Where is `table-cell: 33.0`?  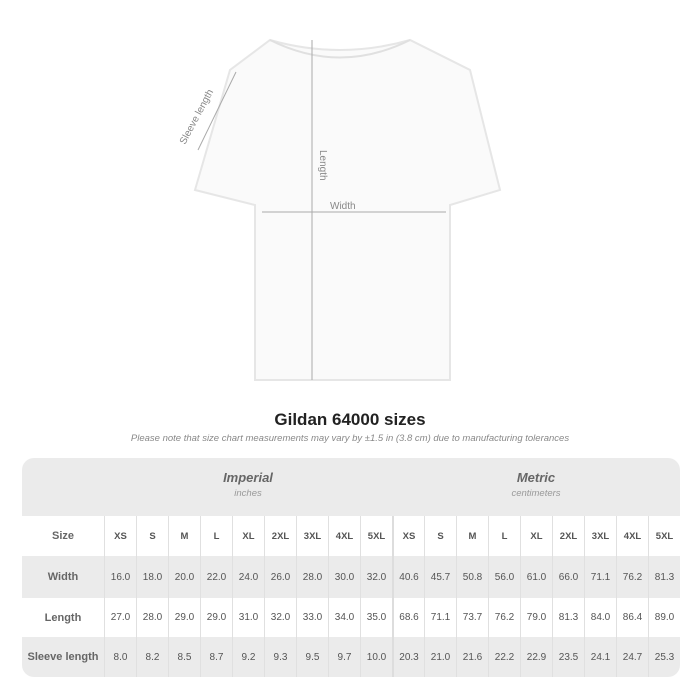 table-cell: 33.0 is located at coordinates (312, 617).